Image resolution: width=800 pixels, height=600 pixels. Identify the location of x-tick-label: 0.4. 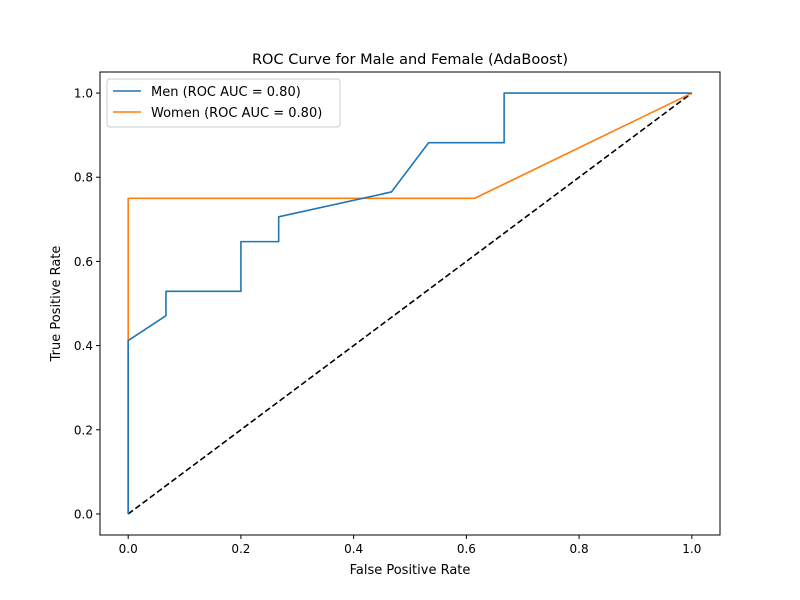
(353, 549).